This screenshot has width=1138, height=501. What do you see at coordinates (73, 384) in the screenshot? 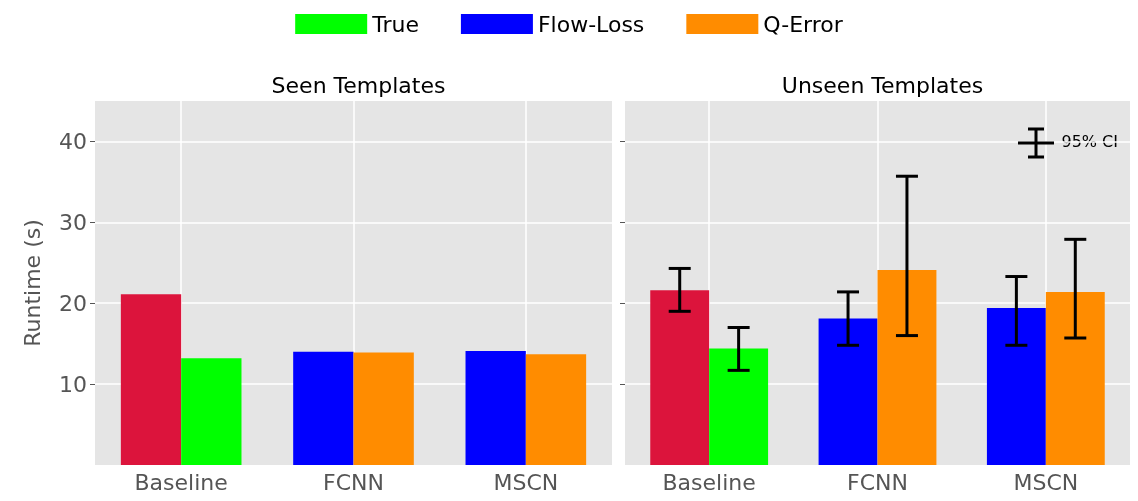
I see `y-tick-label: 10` at bounding box center [73, 384].